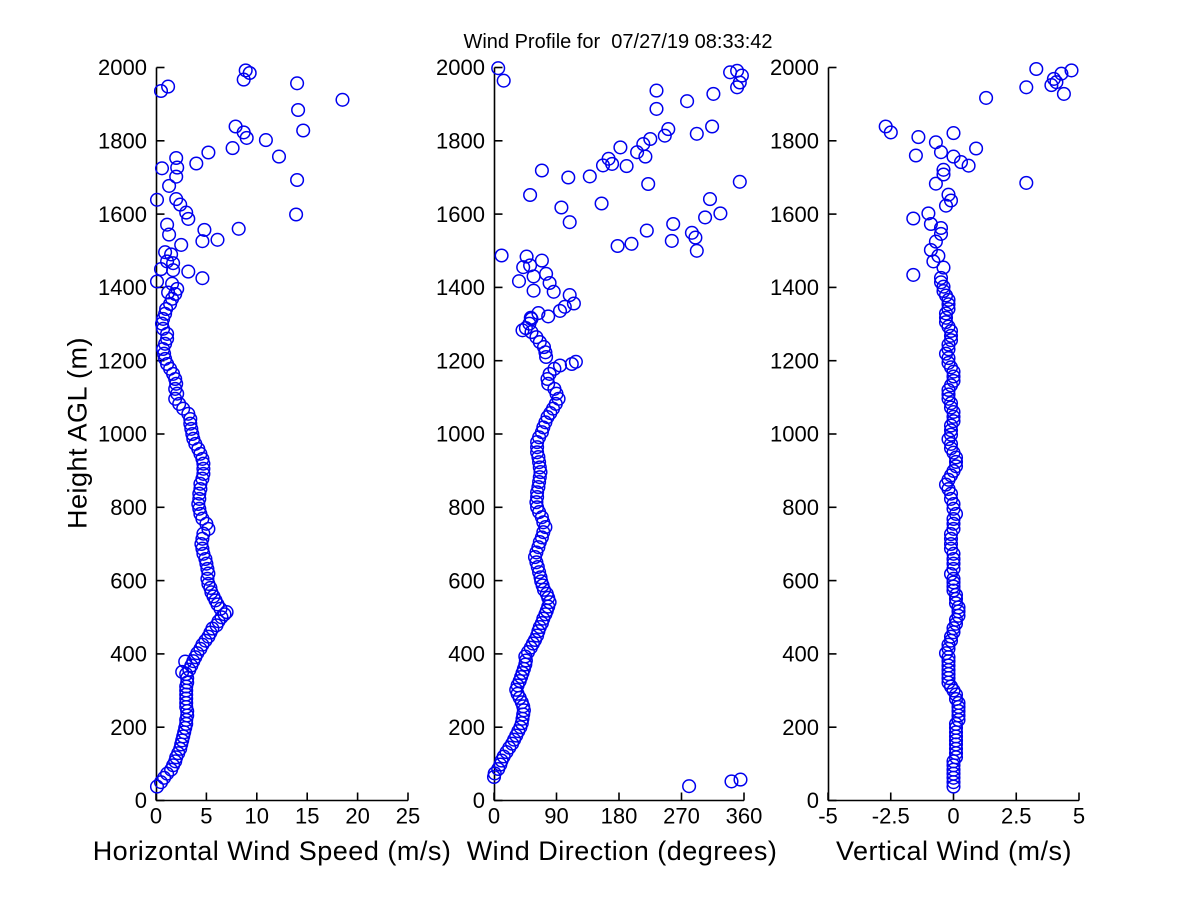 This screenshot has height=900, width=1200. What do you see at coordinates (141, 800) in the screenshot?
I see `y-tick-label: 0` at bounding box center [141, 800].